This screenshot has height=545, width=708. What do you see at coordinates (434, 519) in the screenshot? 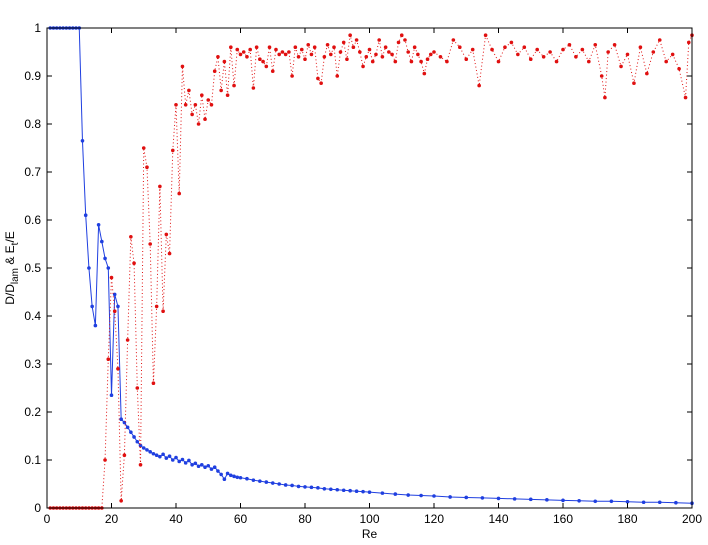
I see `x-tick-label: 120` at bounding box center [434, 519].